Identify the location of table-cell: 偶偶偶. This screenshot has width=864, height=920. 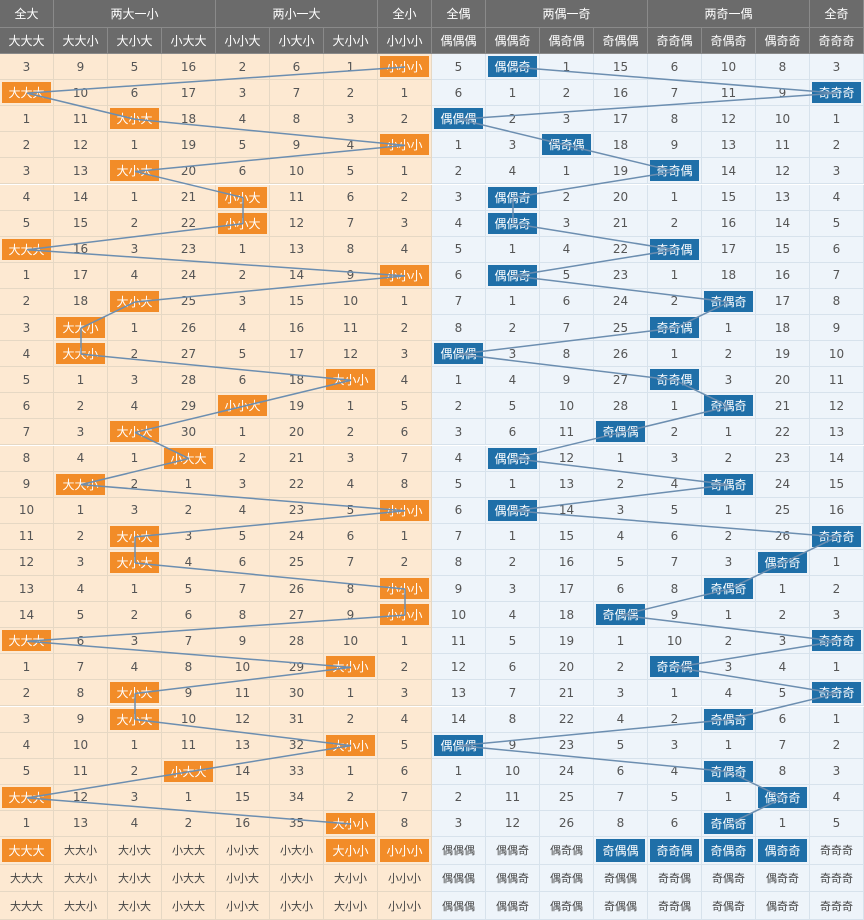
(459, 745).